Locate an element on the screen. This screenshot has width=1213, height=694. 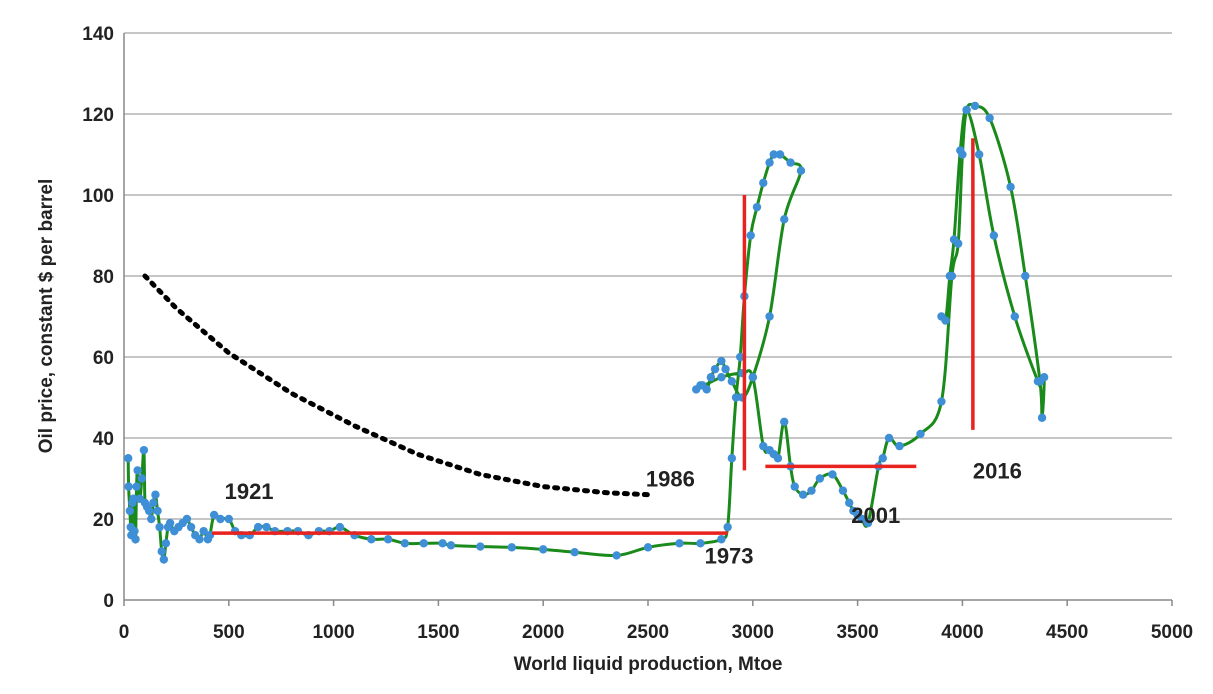
trend-dotted-curve is located at coordinates (396, 385).